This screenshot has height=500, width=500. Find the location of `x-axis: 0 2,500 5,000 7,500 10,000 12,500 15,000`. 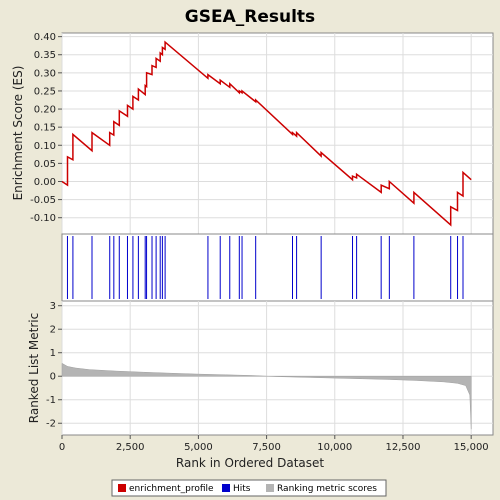

x-axis: 0 2,500 5,000 7,500 10,000 12,500 15,000 is located at coordinates (274, 444).